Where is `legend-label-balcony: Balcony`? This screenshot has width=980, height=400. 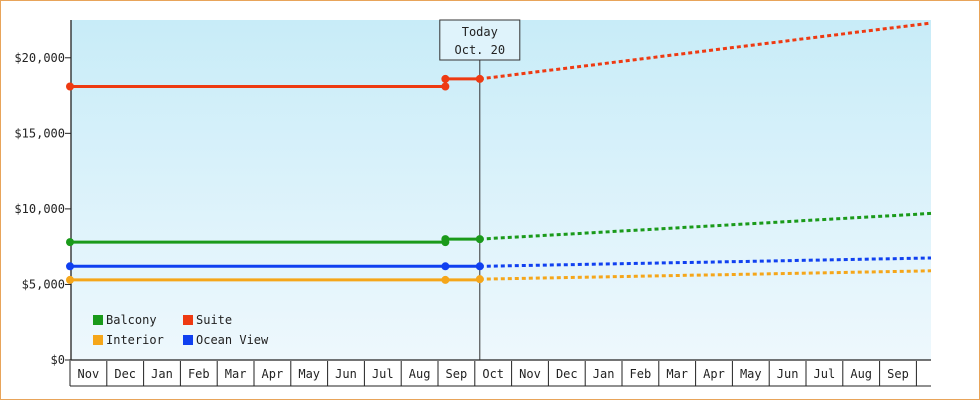 legend-label-balcony: Balcony is located at coordinates (131, 320).